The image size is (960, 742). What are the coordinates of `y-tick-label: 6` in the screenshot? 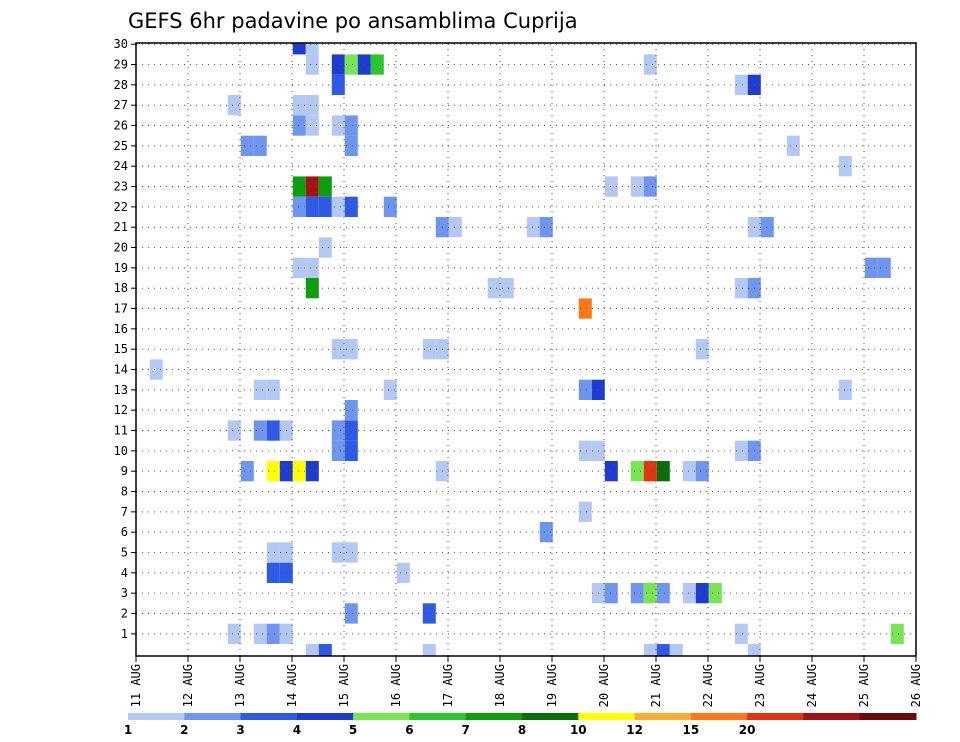 It's located at (124, 532).